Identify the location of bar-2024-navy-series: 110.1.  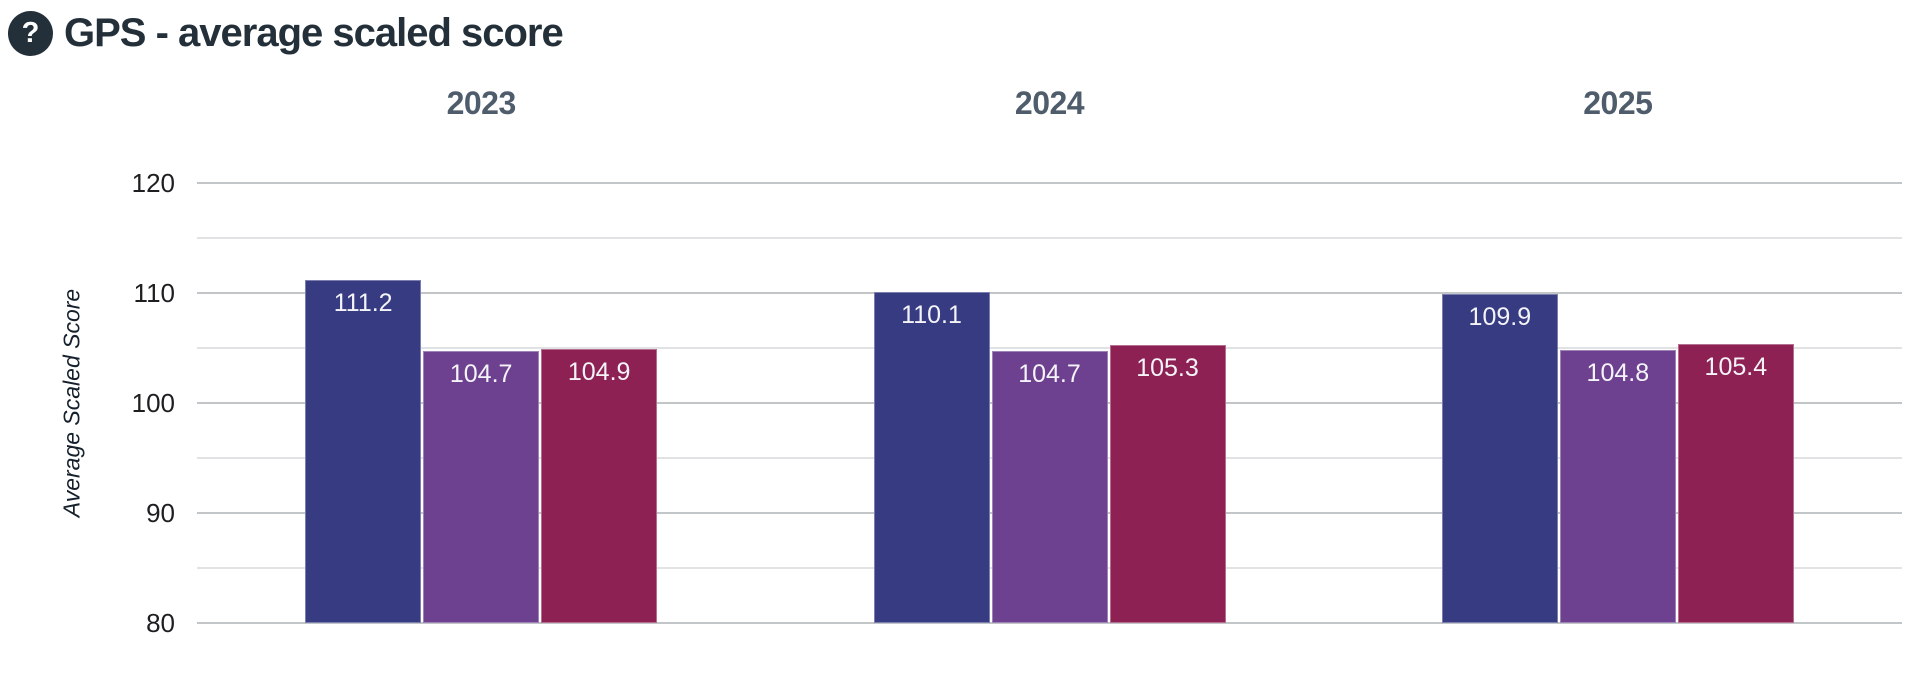
(931, 457).